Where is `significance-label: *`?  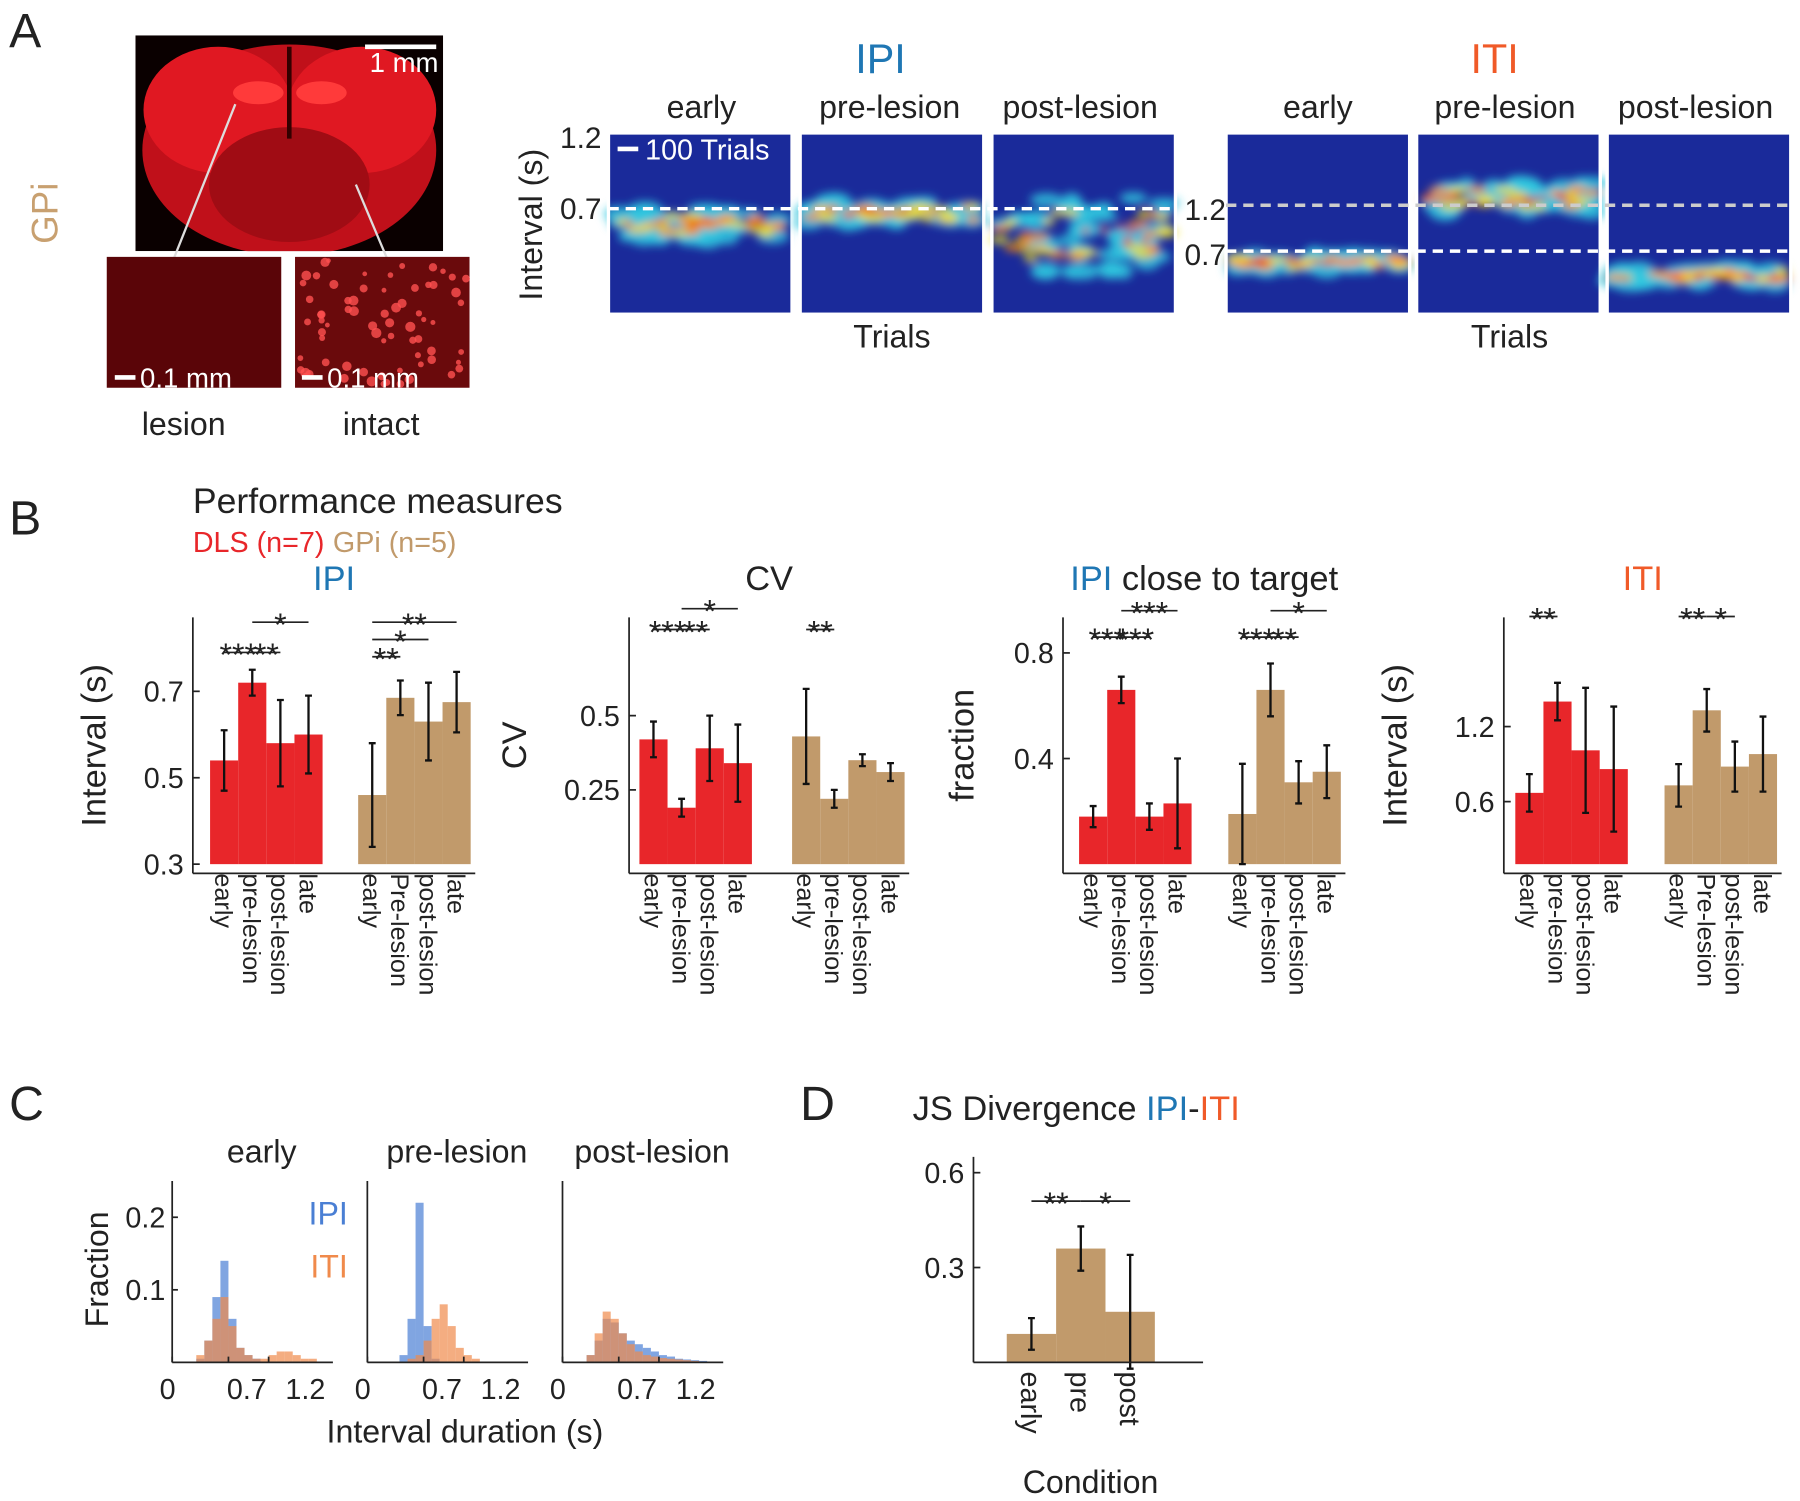 significance-label: * is located at coordinates (1105, 1204).